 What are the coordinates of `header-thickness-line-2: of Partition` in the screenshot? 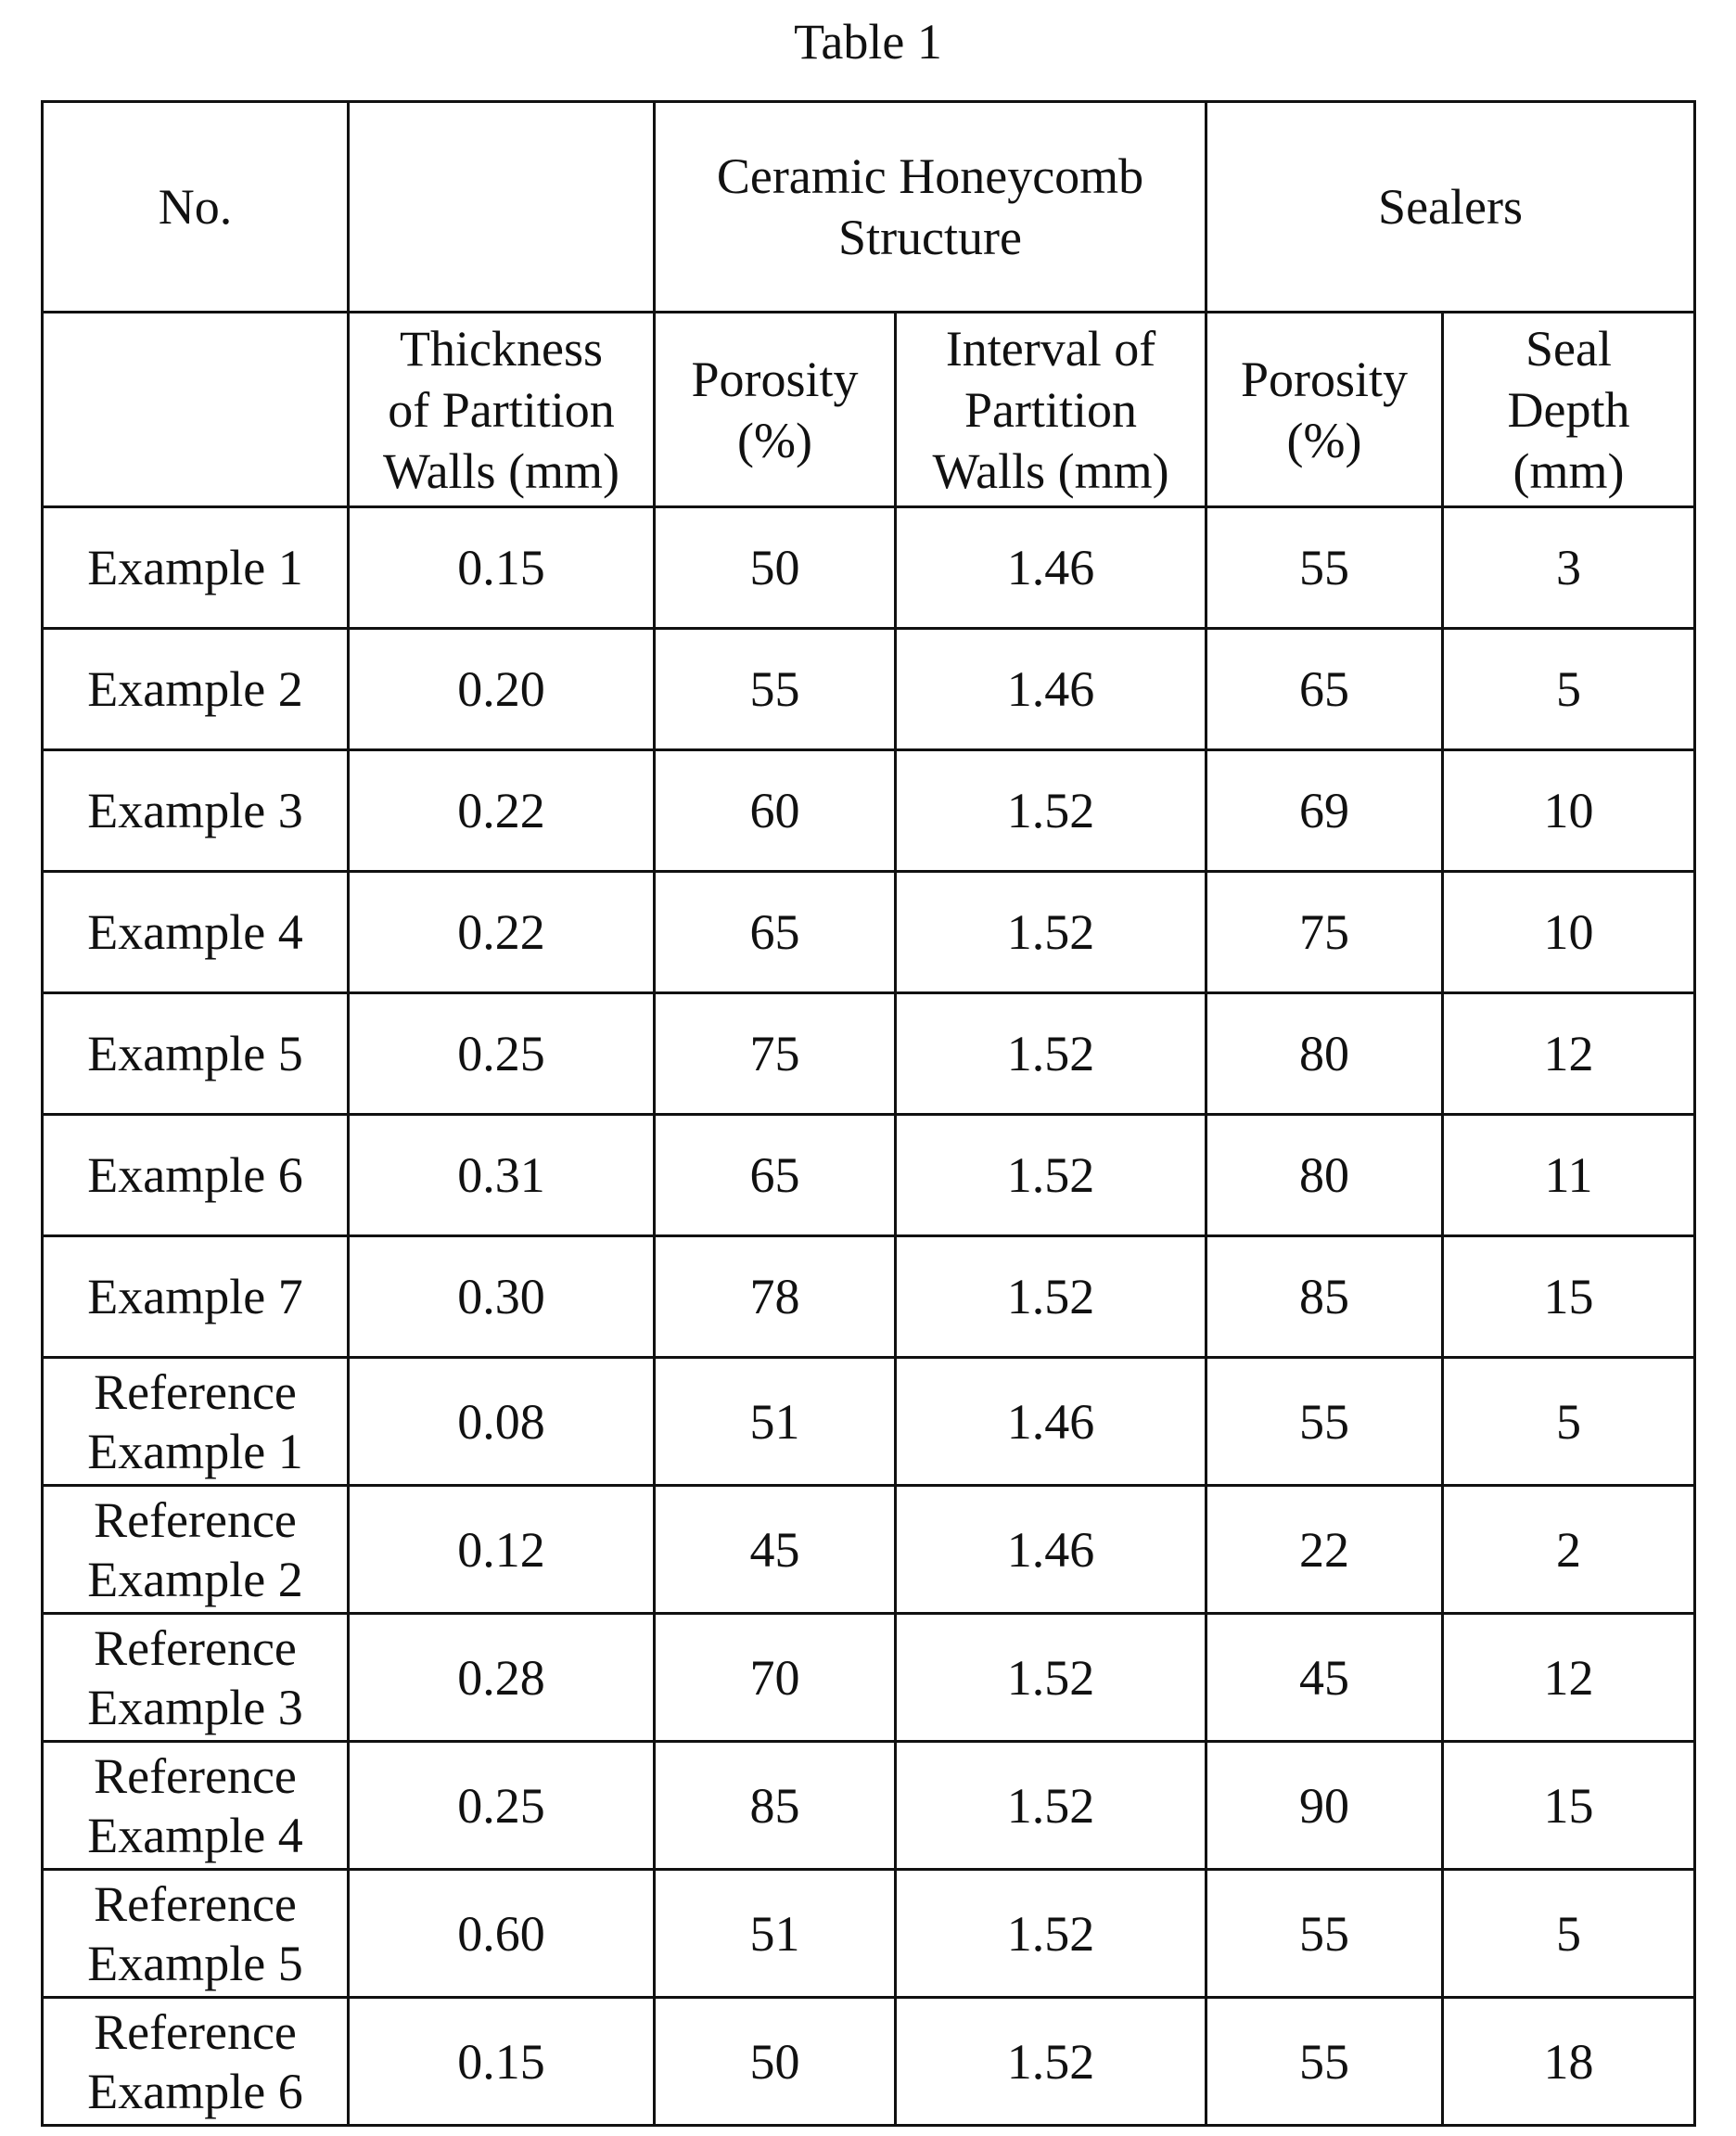 It's located at (501, 410).